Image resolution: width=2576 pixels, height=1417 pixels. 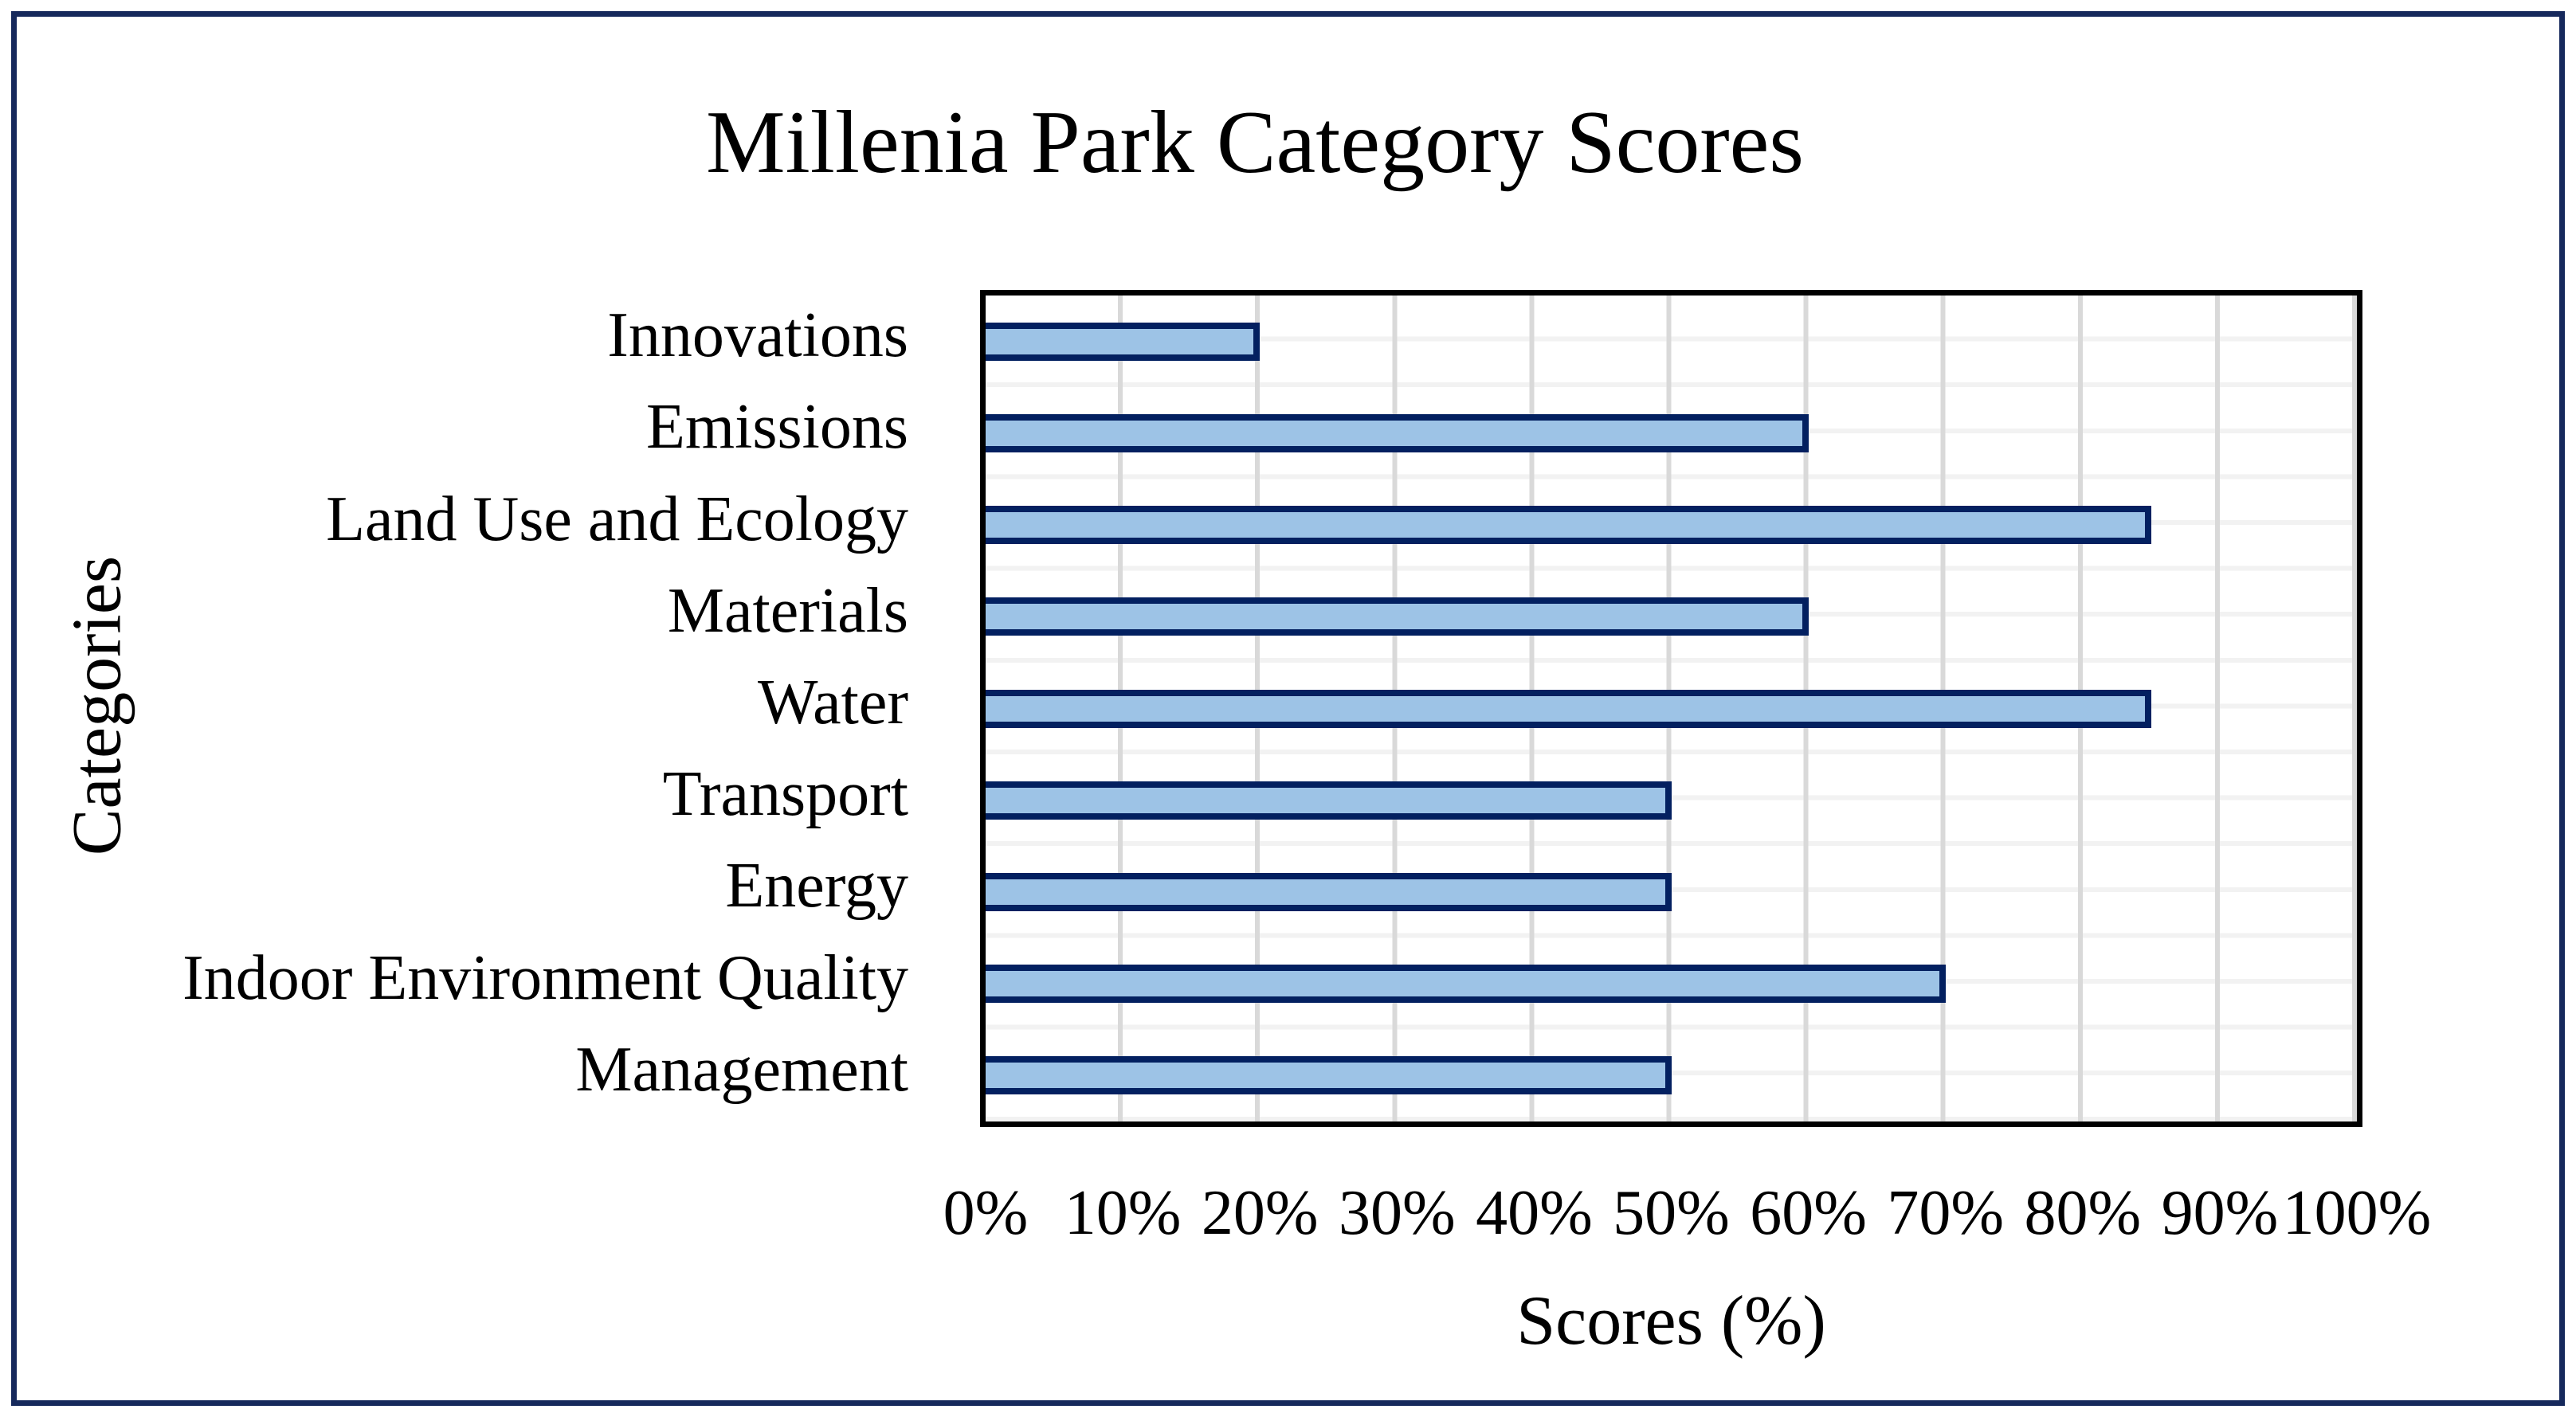 What do you see at coordinates (757, 335) in the screenshot?
I see `category-label-innovations: Innovations` at bounding box center [757, 335].